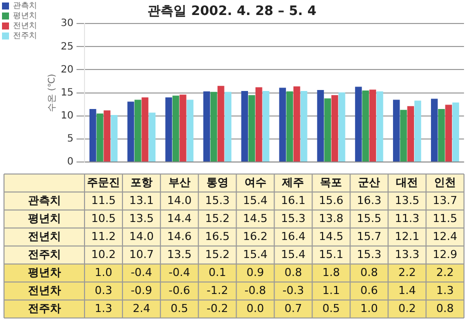 The height and width of the screenshot is (322, 472). I want to click on data-label: 15.6, so click(331, 200).